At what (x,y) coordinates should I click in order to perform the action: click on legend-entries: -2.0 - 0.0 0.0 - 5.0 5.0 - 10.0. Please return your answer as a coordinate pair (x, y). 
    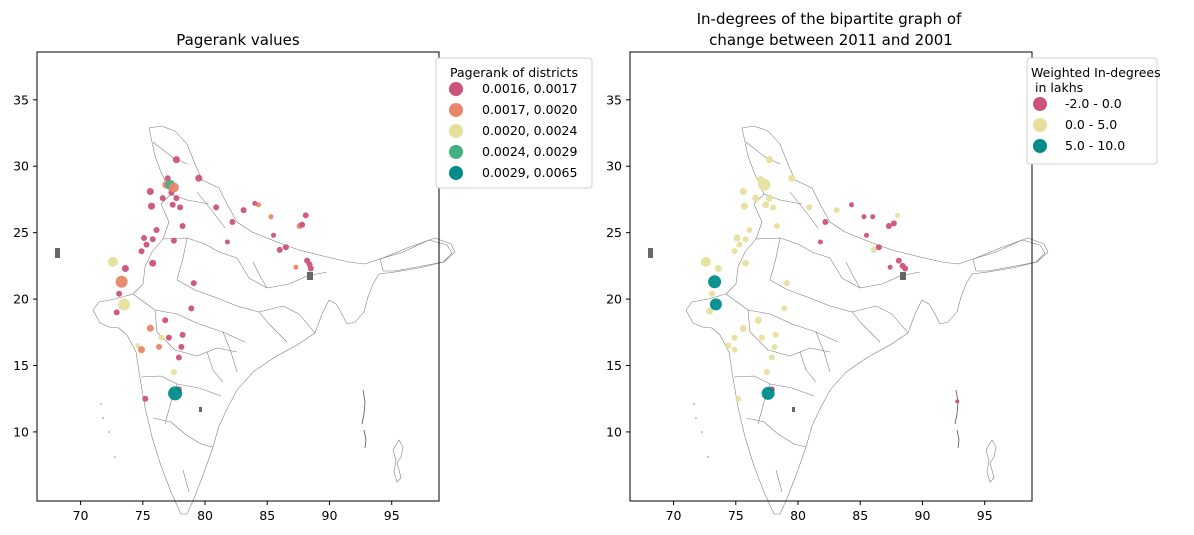
    Looking at the image, I should click on (1079, 124).